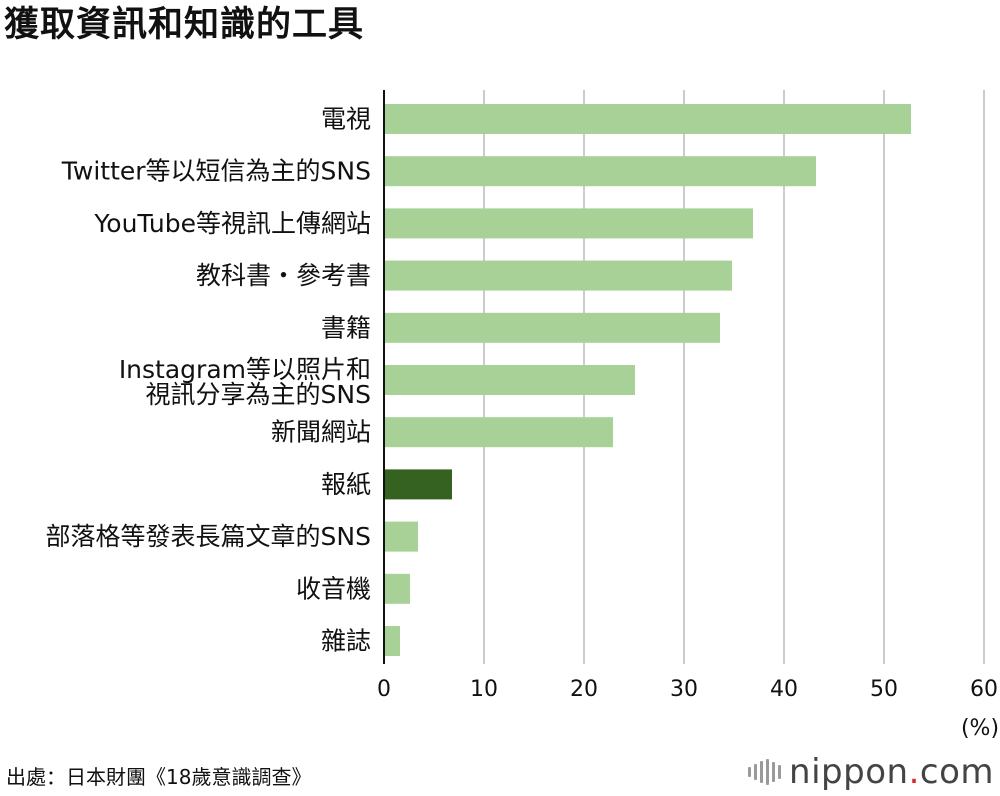 The image size is (1000, 796). What do you see at coordinates (980, 728) in the screenshot?
I see `x-unit-label: (%)` at bounding box center [980, 728].